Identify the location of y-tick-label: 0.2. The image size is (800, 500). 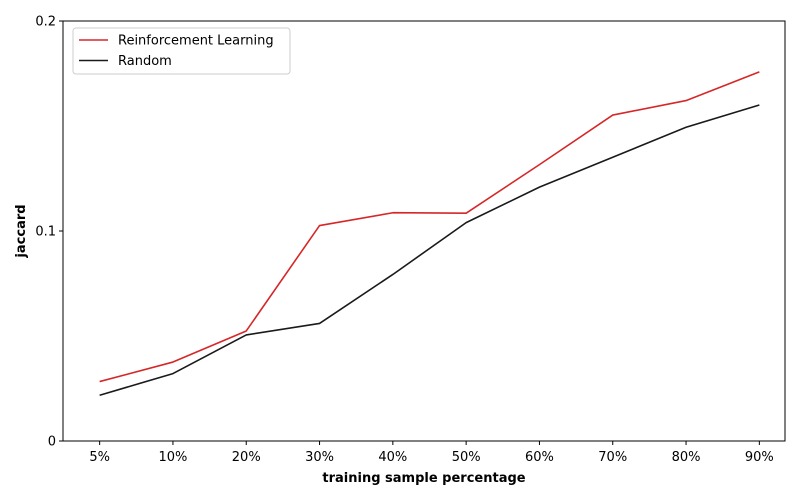
(45, 22).